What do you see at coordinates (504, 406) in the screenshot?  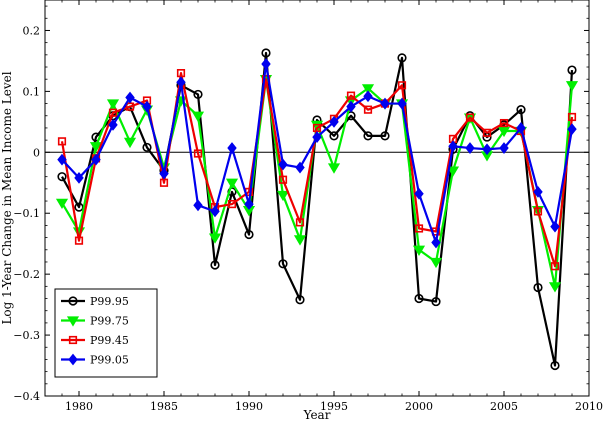 I see `x-tick-label: 2005` at bounding box center [504, 406].